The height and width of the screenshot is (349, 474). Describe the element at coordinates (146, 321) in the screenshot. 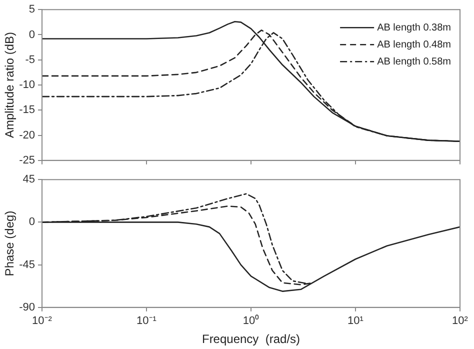

I see `x-tick-label: 10⁻¹` at that location.